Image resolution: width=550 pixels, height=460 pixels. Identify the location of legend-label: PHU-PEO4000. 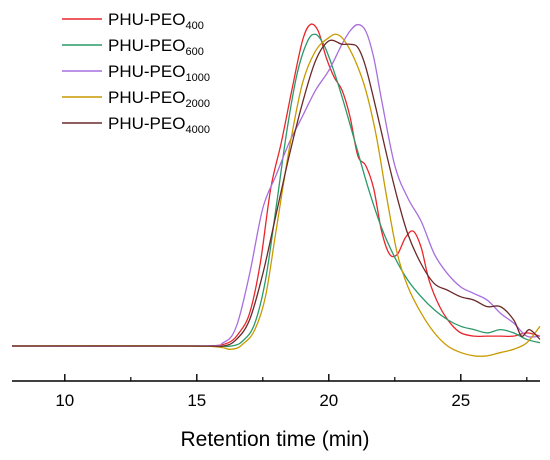
(159, 125).